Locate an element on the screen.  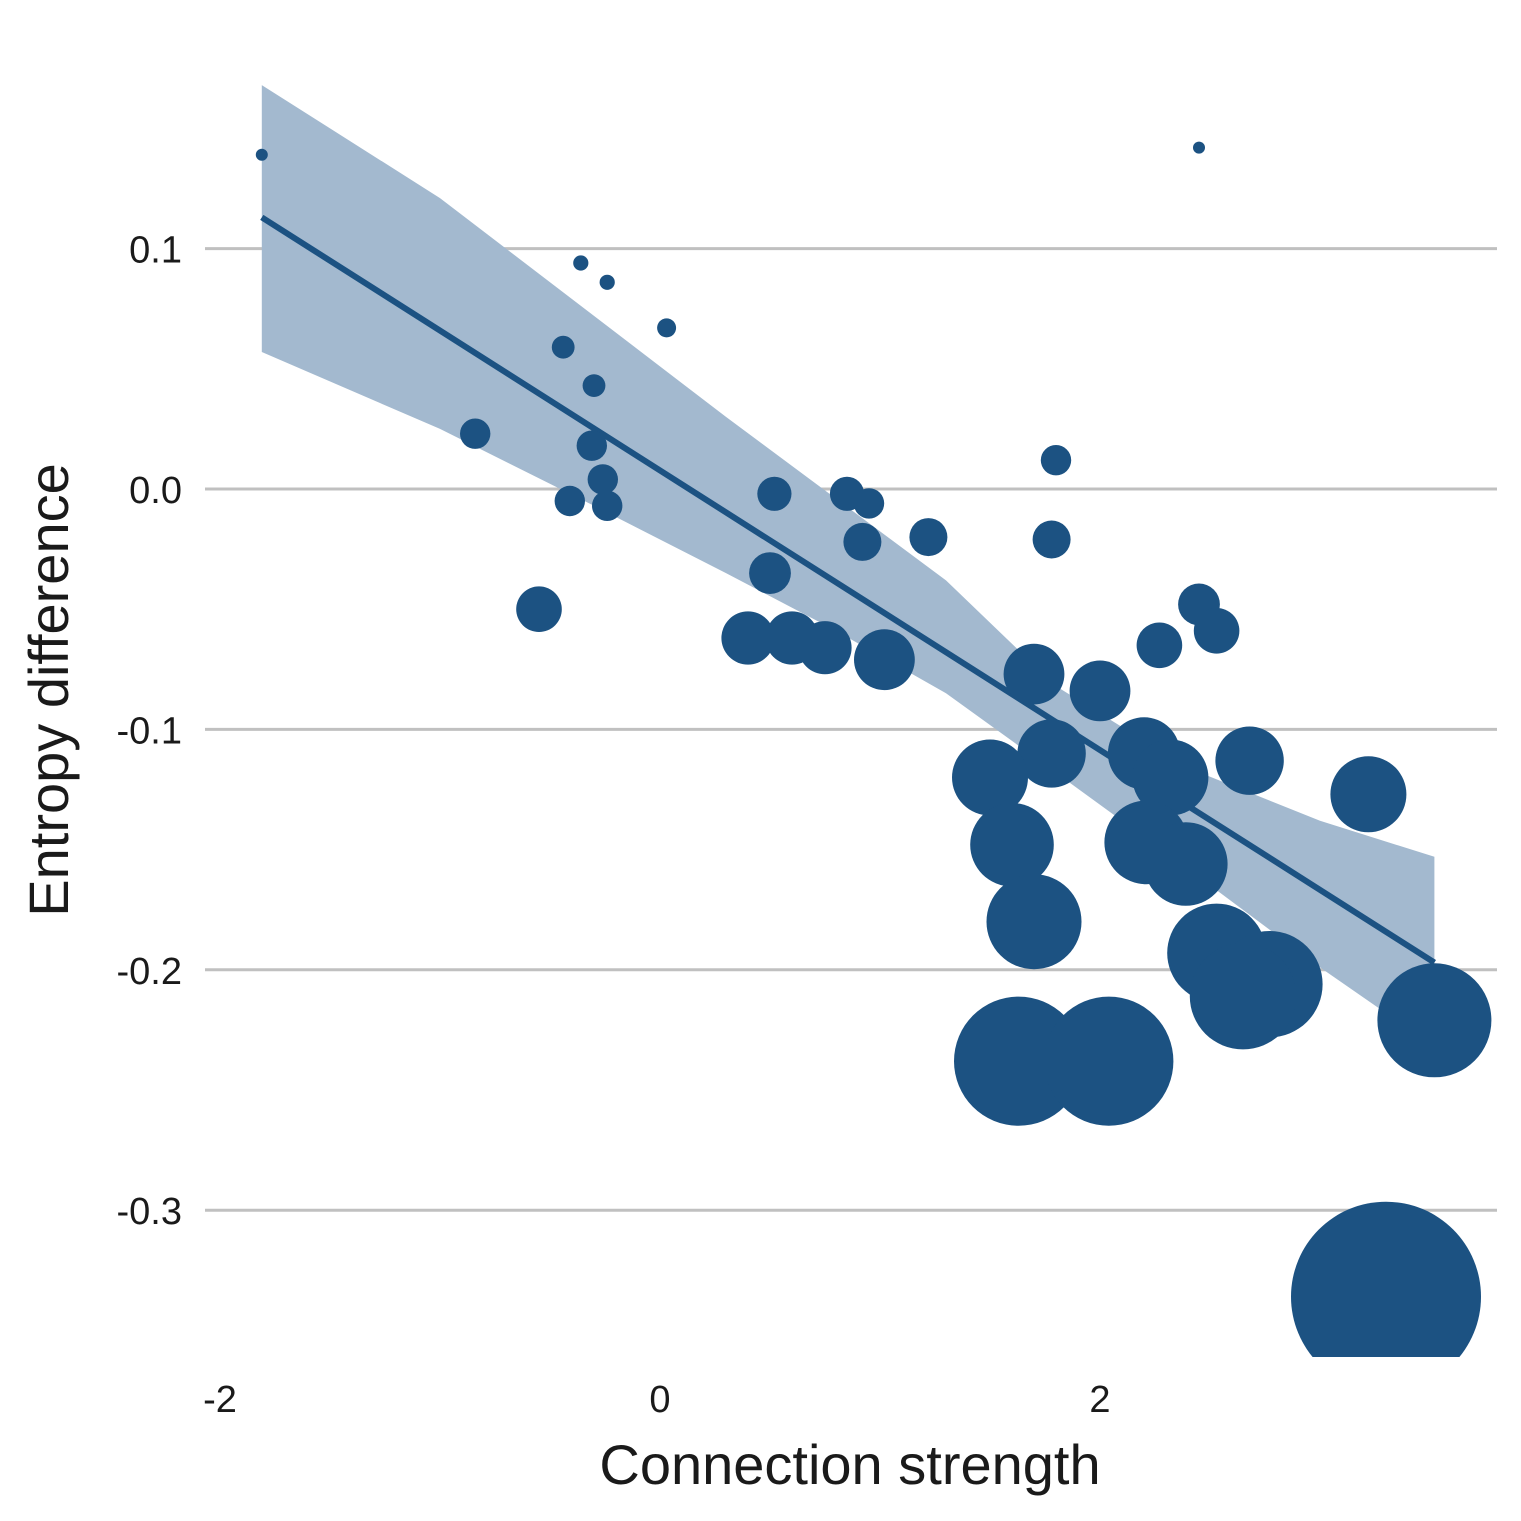
x-tick-labels: -2 0 2 is located at coordinates (656, 1400).